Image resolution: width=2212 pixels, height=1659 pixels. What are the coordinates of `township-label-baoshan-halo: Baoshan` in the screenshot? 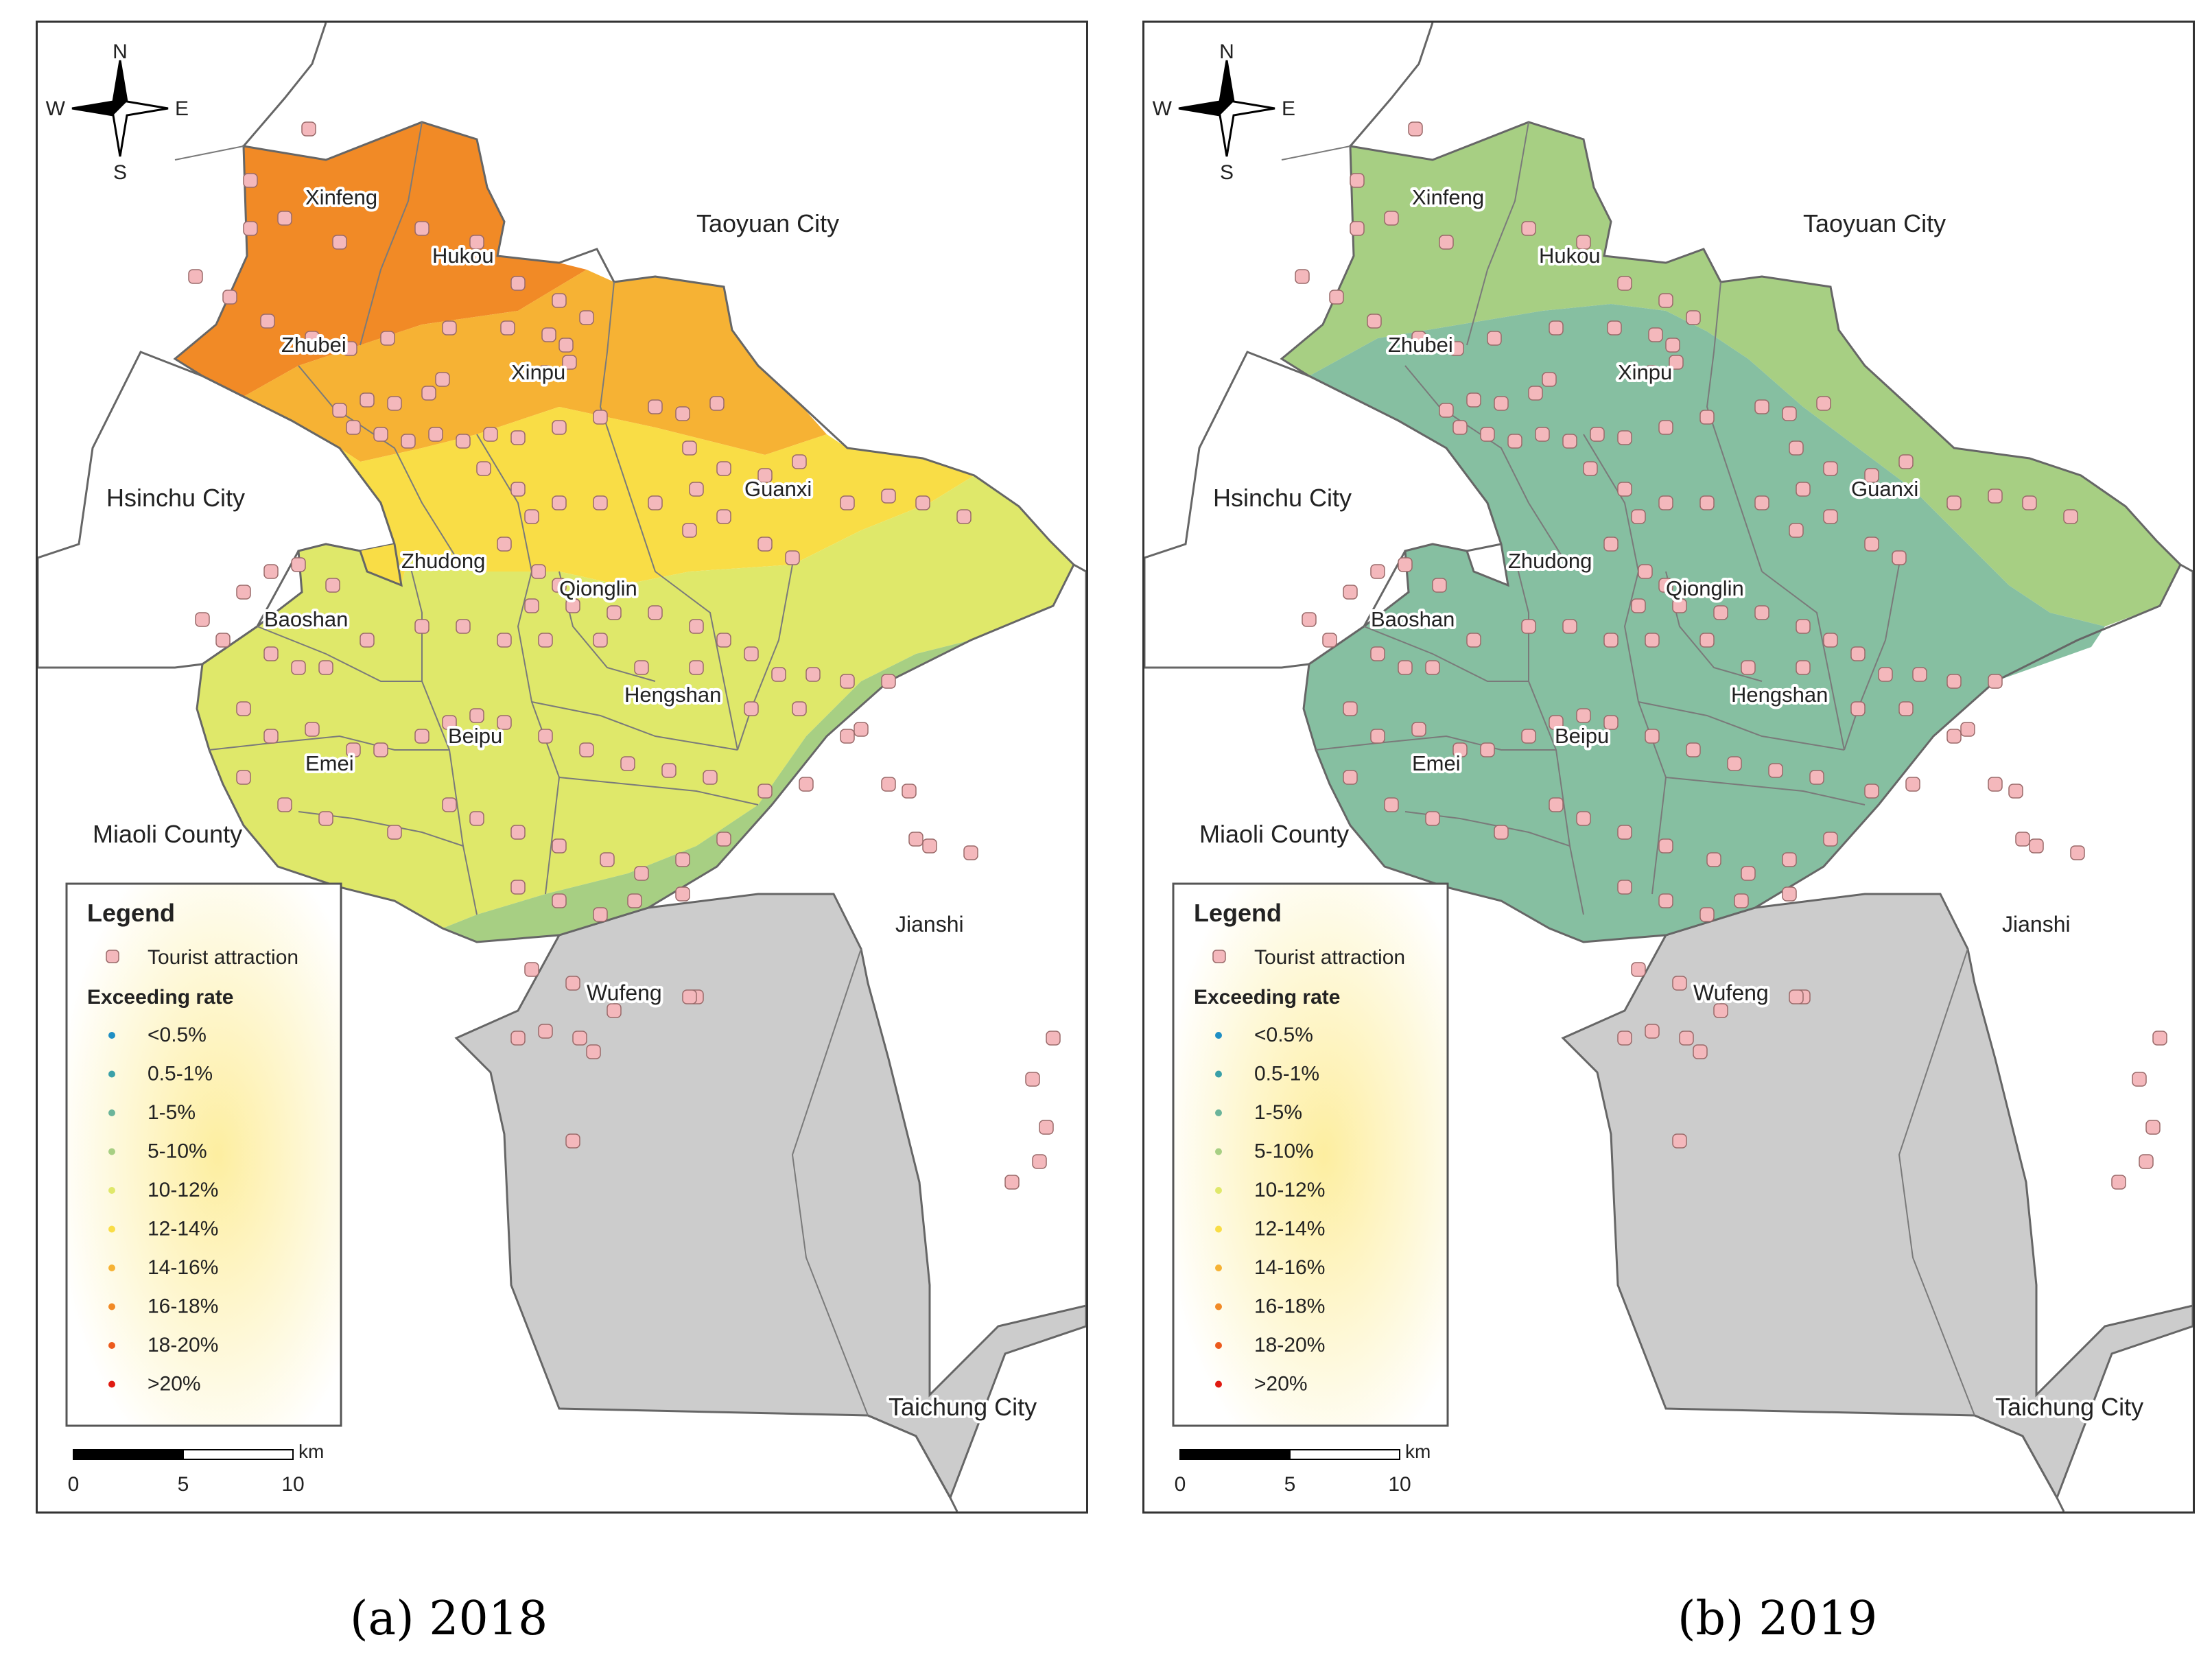 It's located at (1413, 619).